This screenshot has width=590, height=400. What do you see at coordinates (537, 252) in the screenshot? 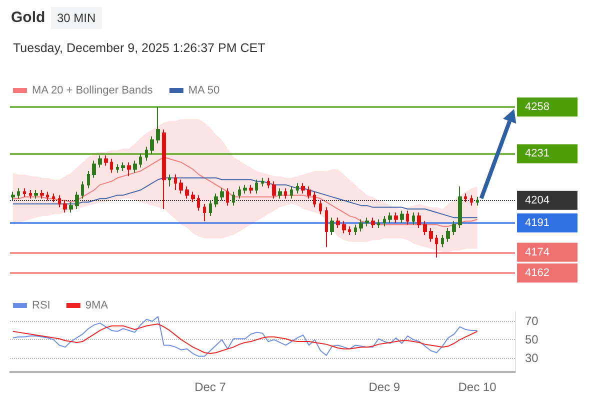
I see `y-tick-label: 4174` at bounding box center [537, 252].